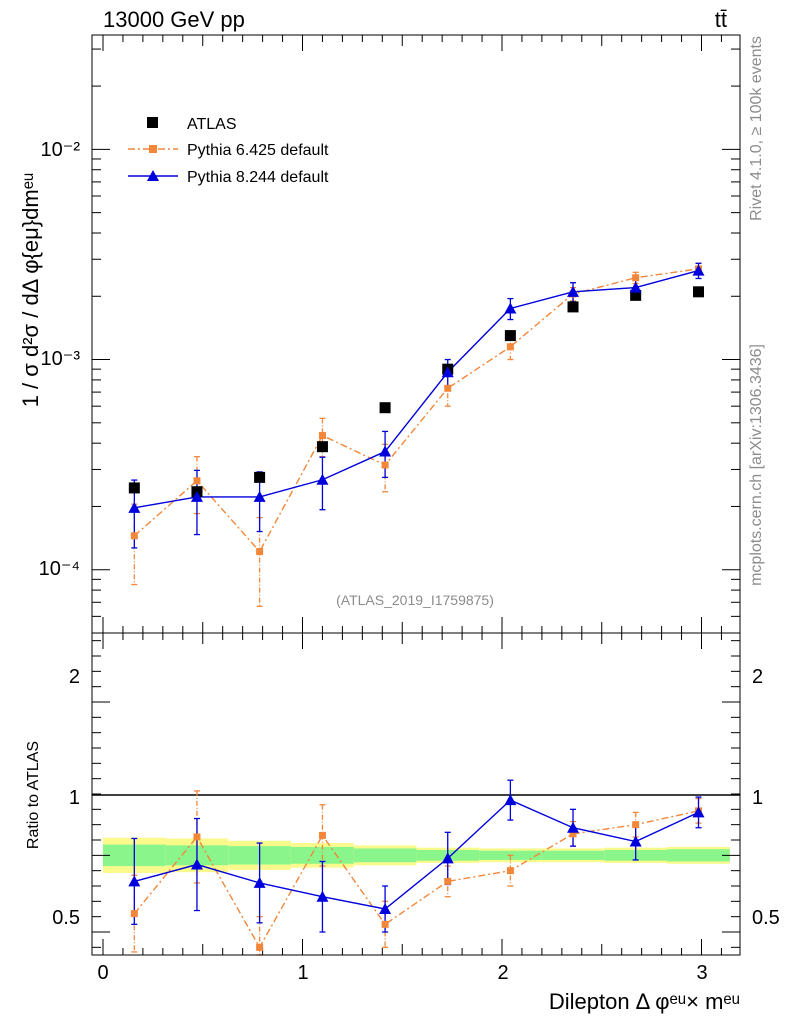 The width and height of the screenshot is (786, 1024). Describe the element at coordinates (74, 798) in the screenshot. I see `ratio-y-tick-label-1: 1` at that location.